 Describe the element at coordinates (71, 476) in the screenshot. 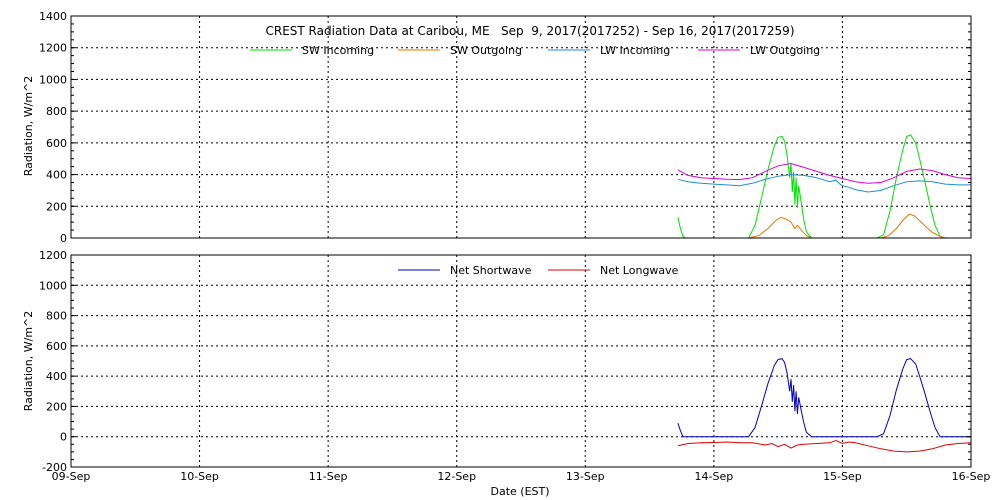

I see `x-tick-label: 09-Sep` at that location.